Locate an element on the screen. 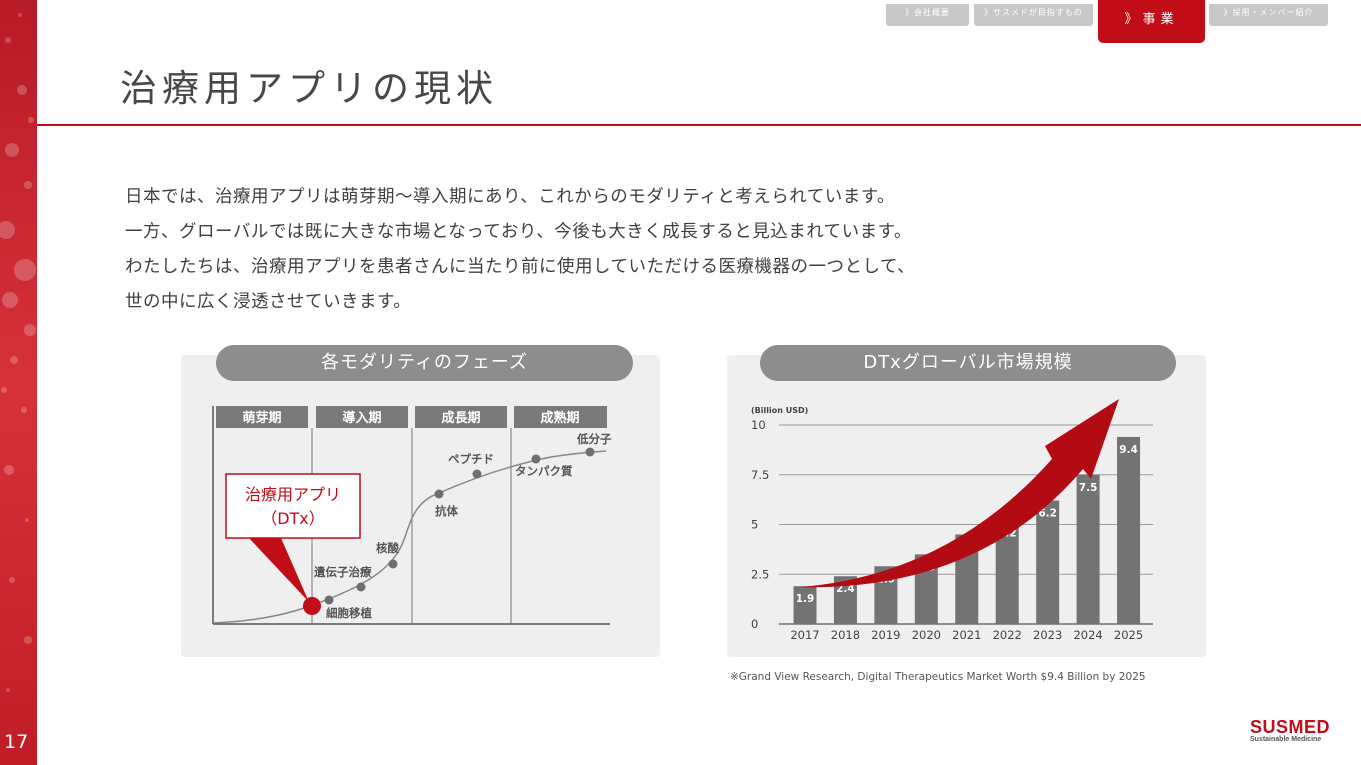 The image size is (1361, 765). x-tick-label: 2024 is located at coordinates (1087, 635).